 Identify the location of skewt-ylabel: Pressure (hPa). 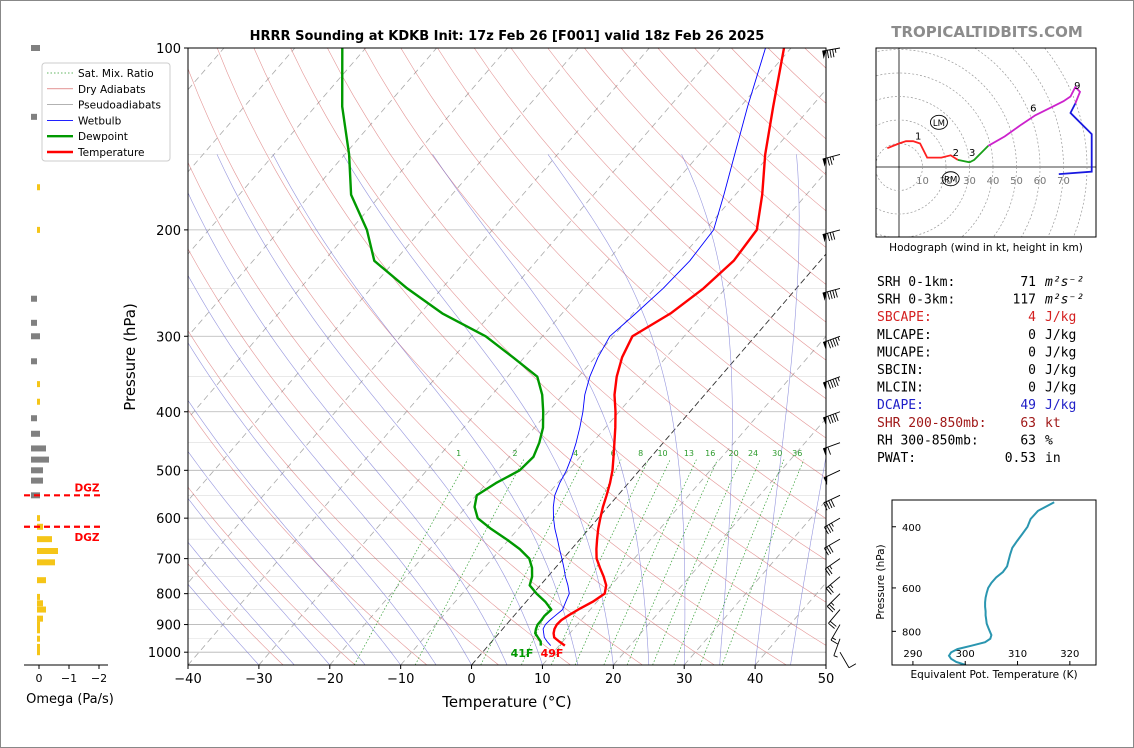
(130, 357).